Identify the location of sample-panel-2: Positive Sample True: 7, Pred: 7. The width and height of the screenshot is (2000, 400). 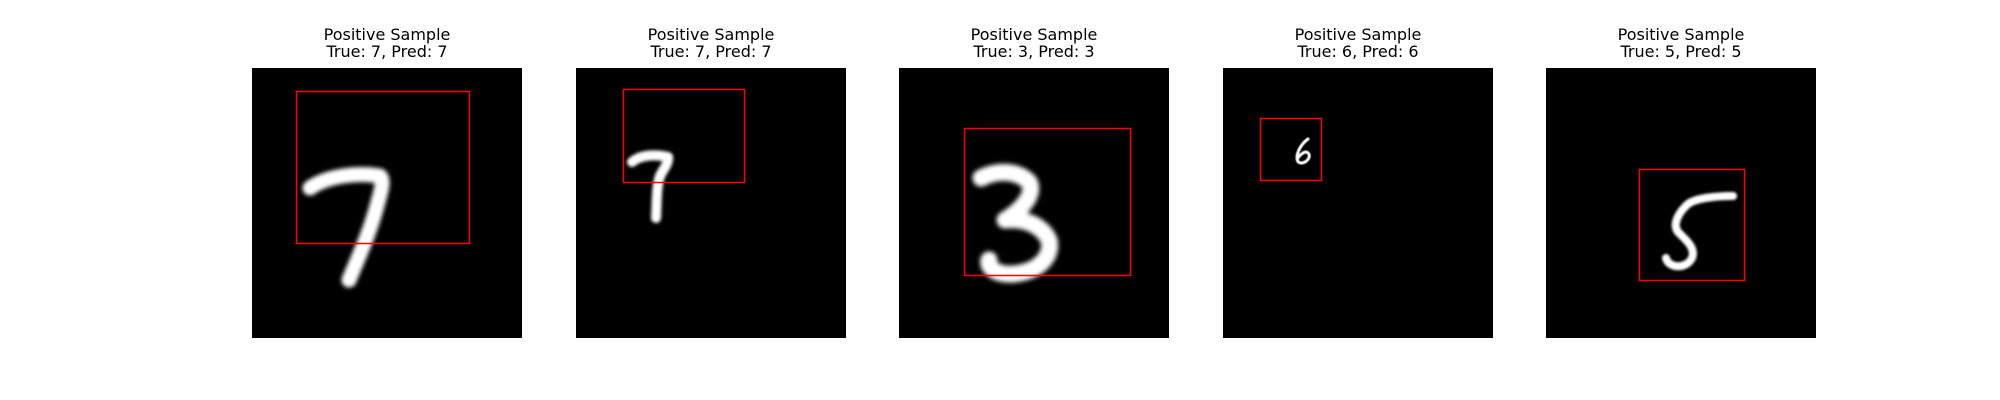
(711, 182).